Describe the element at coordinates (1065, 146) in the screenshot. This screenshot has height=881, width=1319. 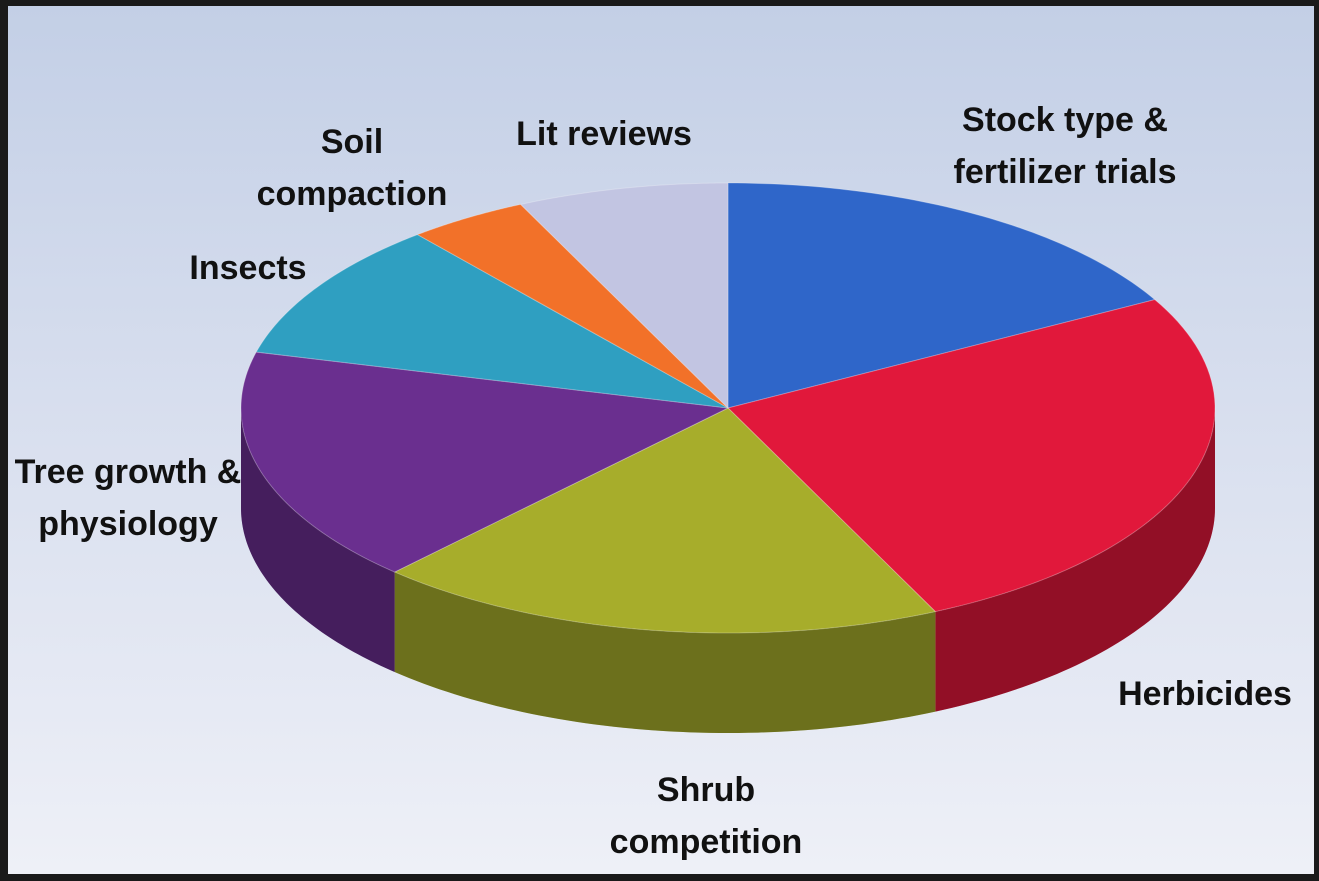
I see `slice-label: Stock type & fertilizer trials` at that location.